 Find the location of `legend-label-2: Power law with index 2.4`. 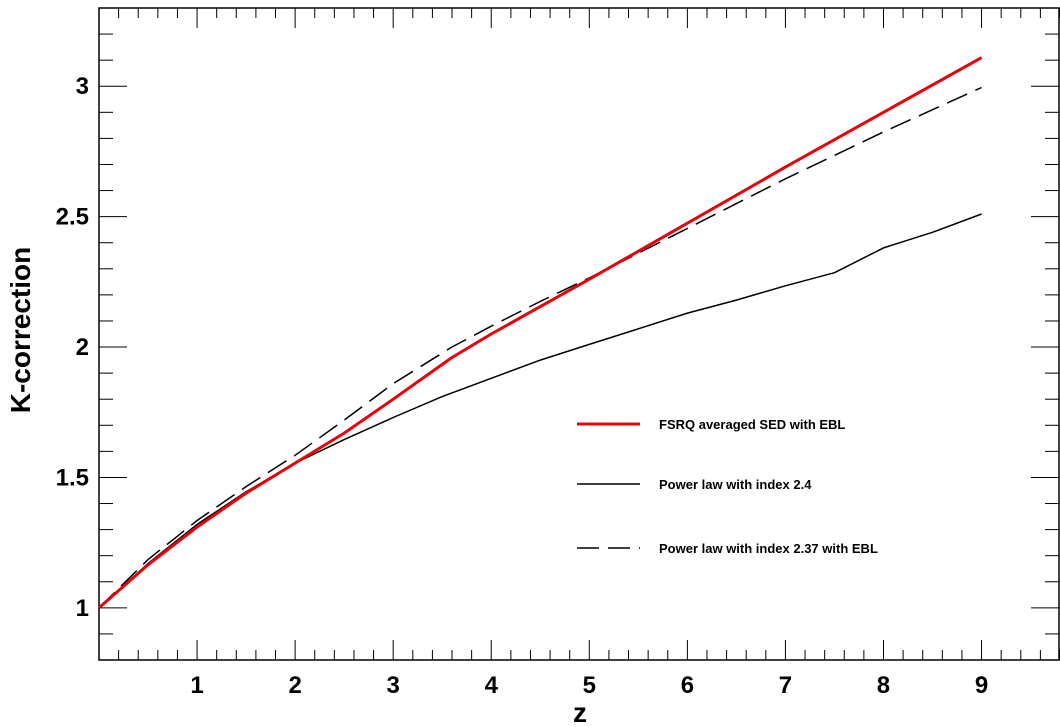

legend-label-2: Power law with index 2.4 is located at coordinates (735, 484).